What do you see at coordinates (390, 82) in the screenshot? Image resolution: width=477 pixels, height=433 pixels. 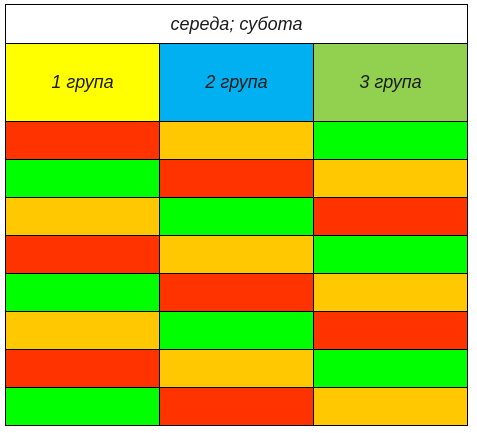 I see `group-header-cell-3: 3 група` at bounding box center [390, 82].